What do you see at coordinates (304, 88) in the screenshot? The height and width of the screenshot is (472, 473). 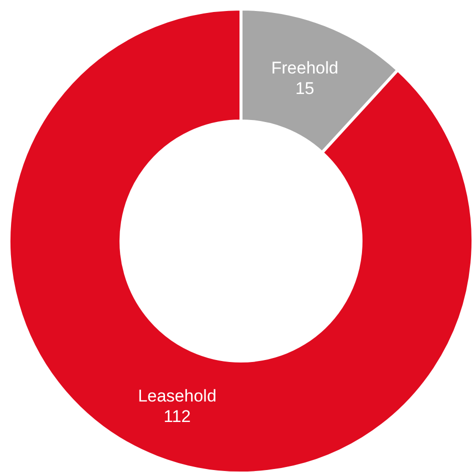 I see `data-label: 15` at bounding box center [304, 88].